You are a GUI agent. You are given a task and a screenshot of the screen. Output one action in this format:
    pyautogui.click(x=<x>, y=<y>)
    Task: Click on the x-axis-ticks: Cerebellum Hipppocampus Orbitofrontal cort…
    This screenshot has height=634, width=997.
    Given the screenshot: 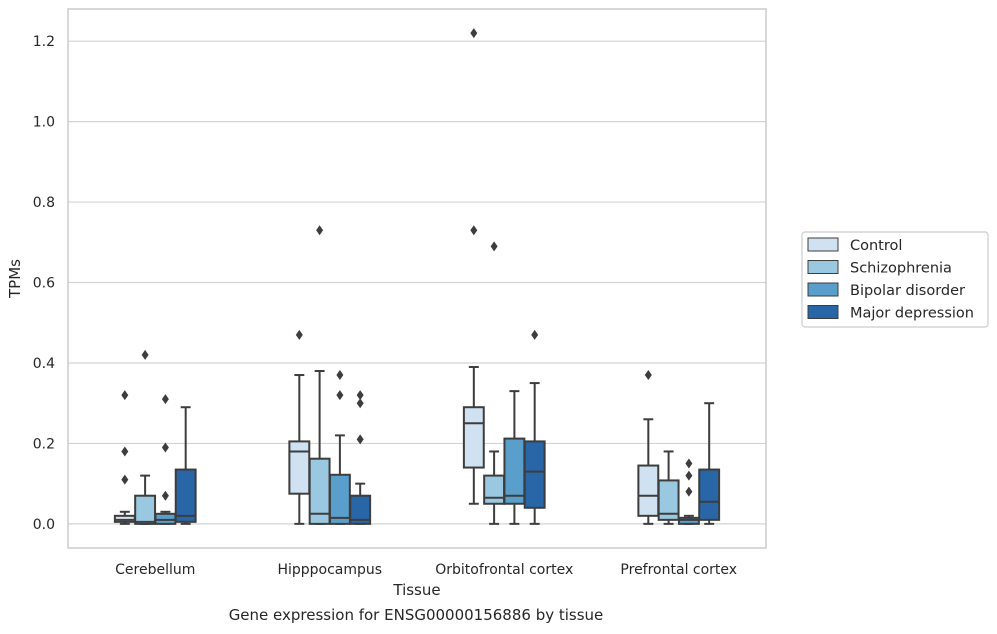 What is the action you would take?
    pyautogui.click(x=426, y=570)
    